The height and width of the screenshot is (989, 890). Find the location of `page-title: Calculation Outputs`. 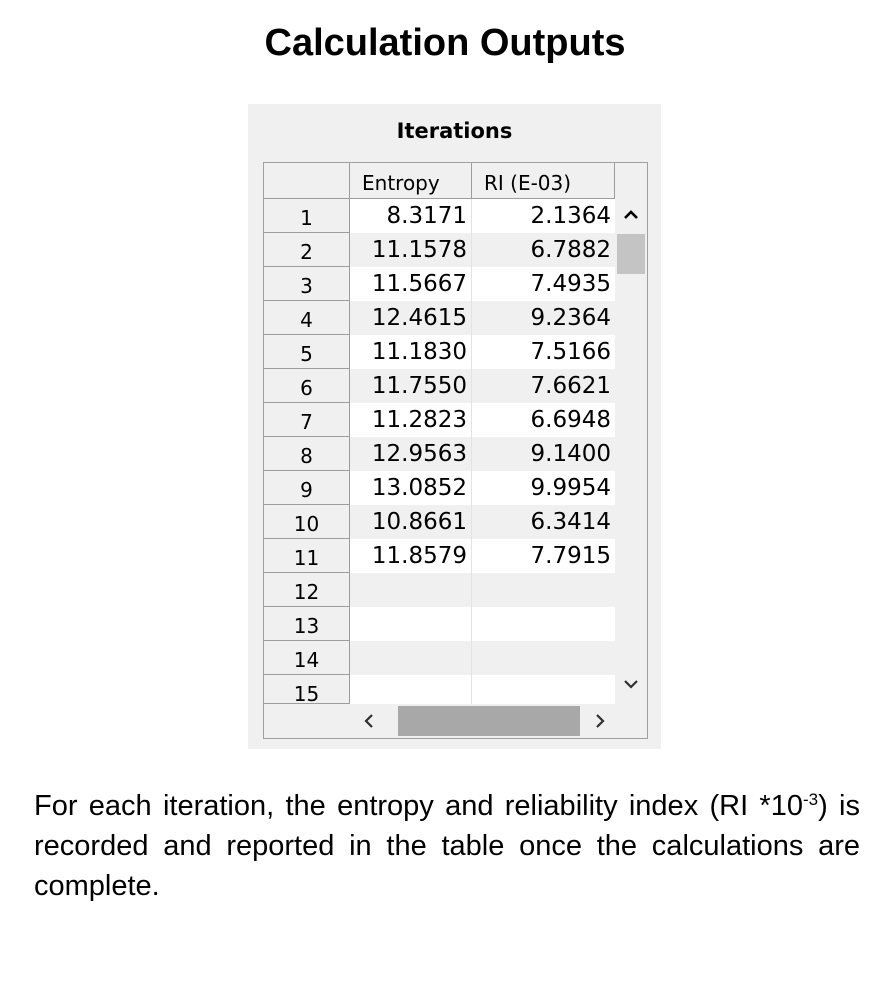

page-title: Calculation Outputs is located at coordinates (445, 43).